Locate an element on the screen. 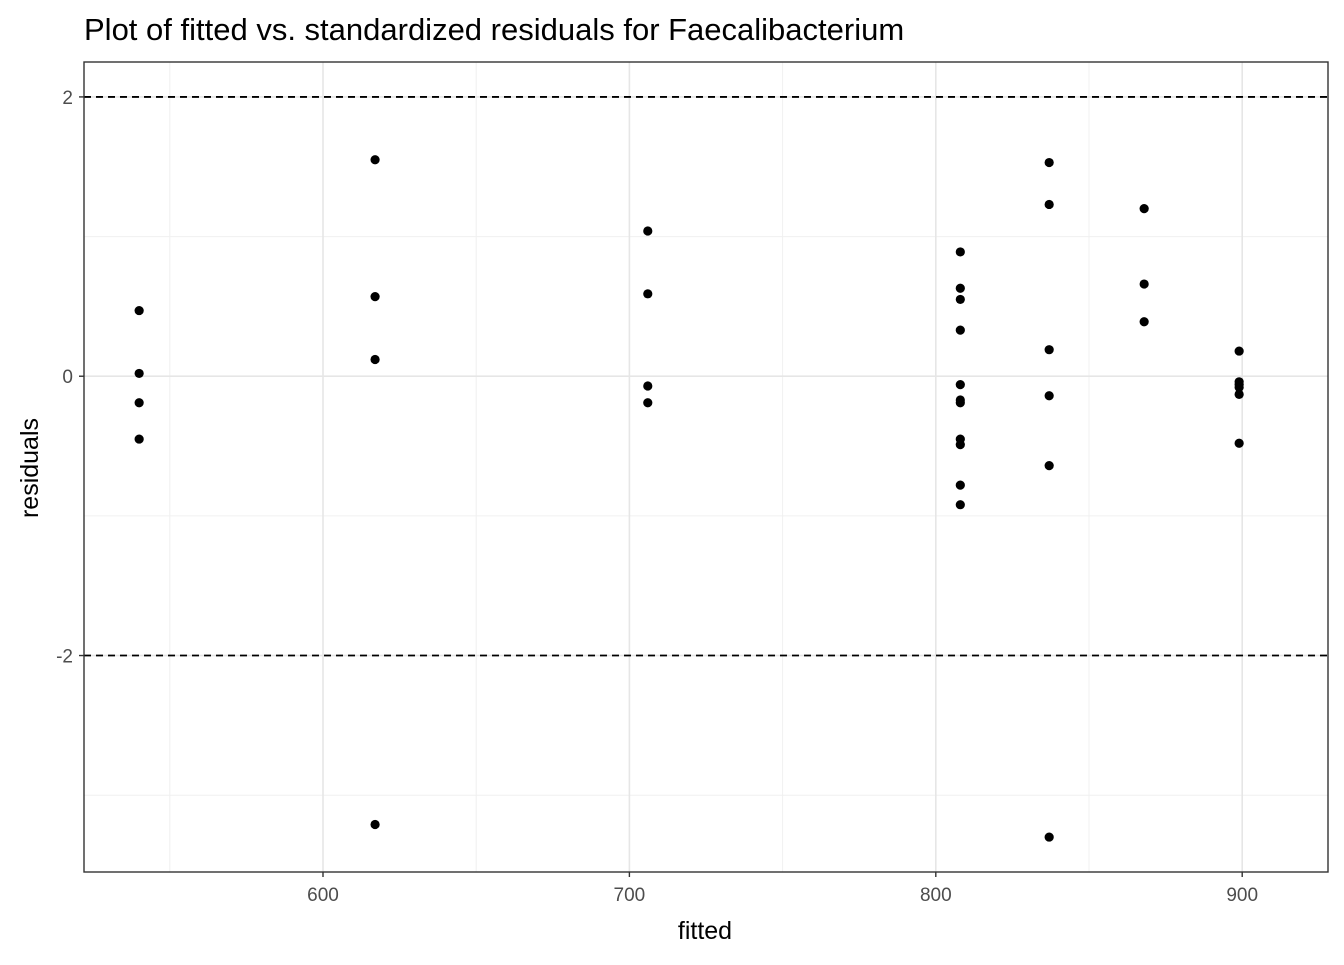  y-tick-label: -2 is located at coordinates (64, 657).